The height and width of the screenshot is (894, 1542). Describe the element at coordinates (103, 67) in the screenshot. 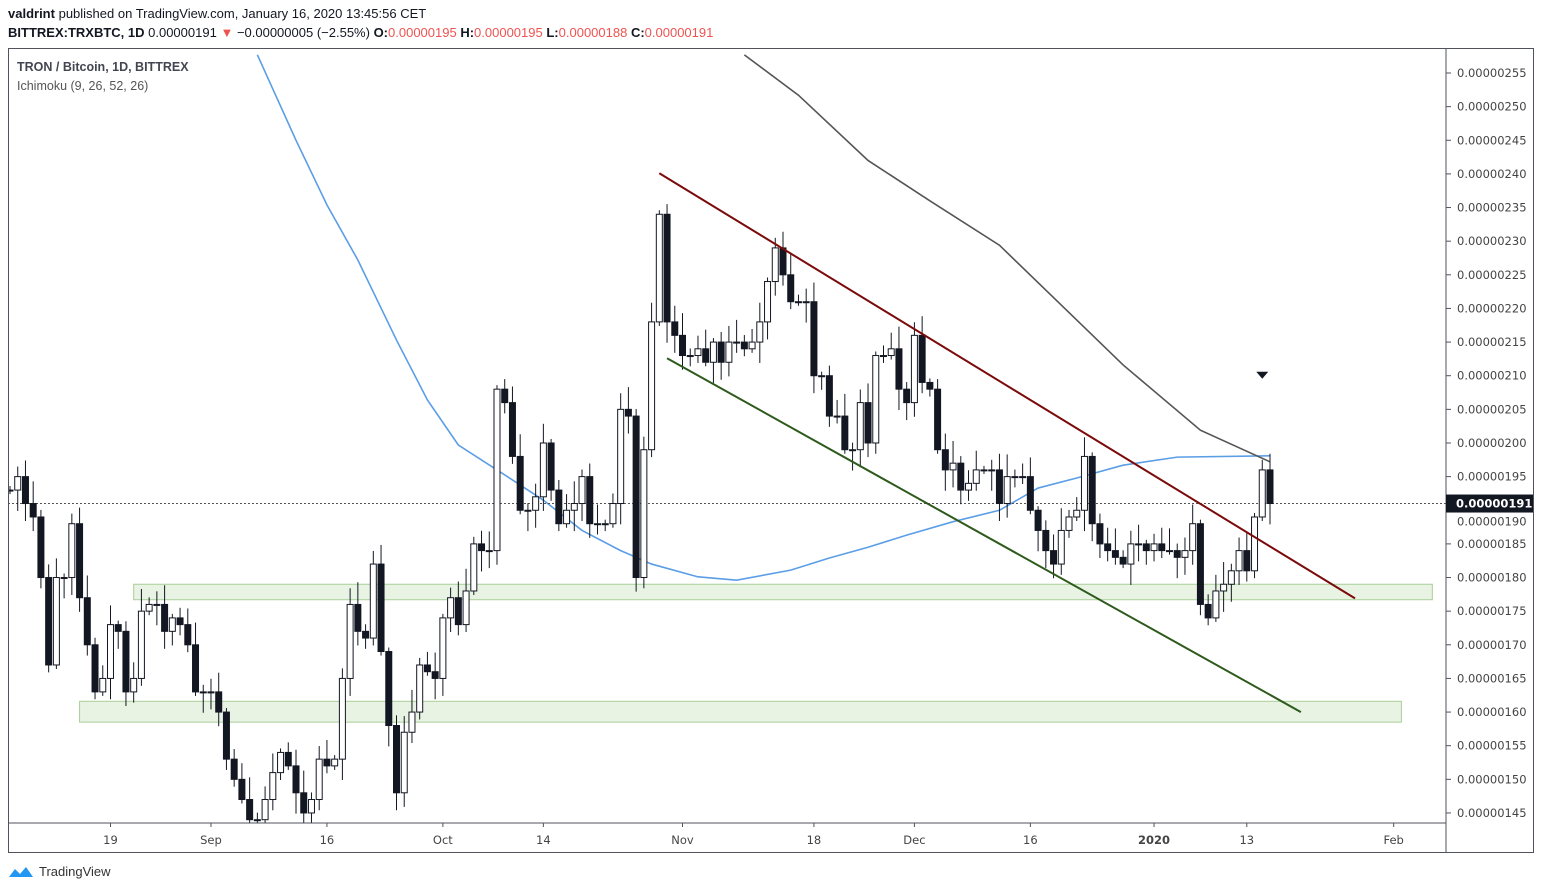

I see `series-legend: TRON / Bitcoin, 1D, BITTREX` at that location.